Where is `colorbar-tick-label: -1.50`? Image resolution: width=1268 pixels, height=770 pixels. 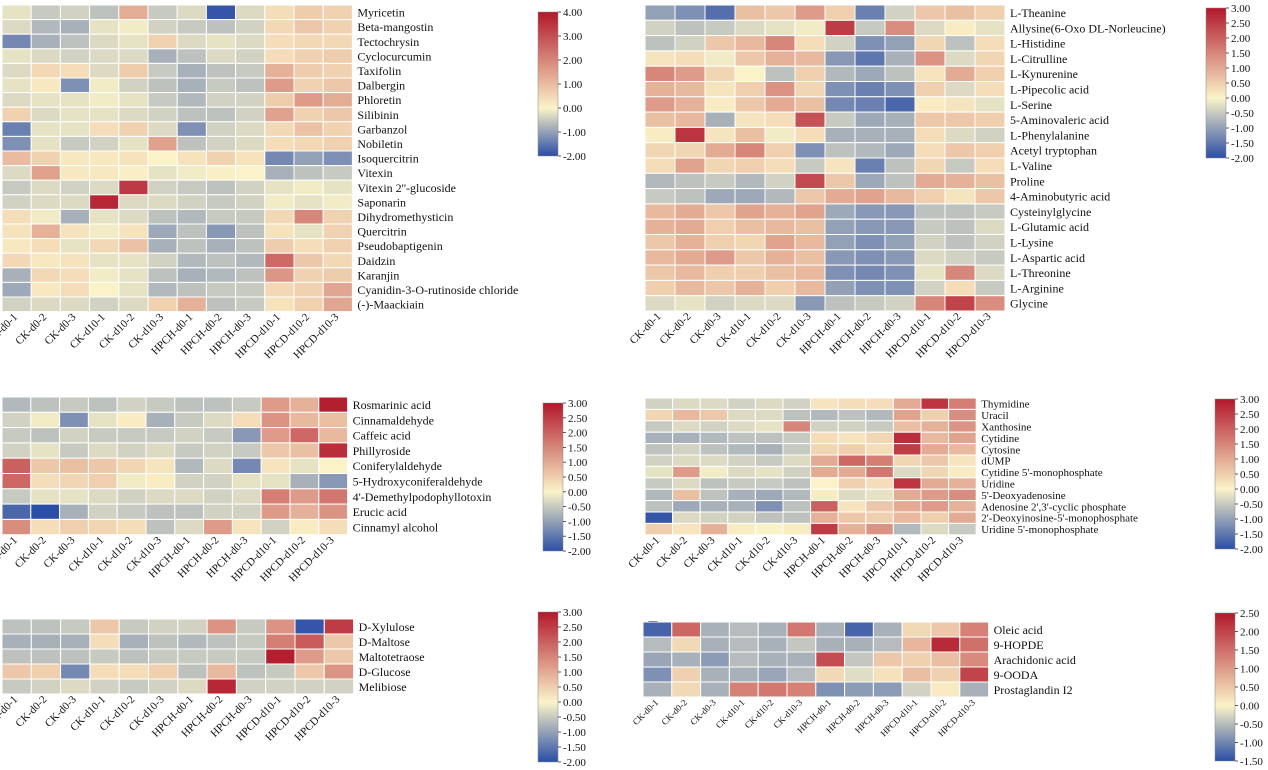
colorbar-tick-label: -1.50 is located at coordinates (1251, 535).